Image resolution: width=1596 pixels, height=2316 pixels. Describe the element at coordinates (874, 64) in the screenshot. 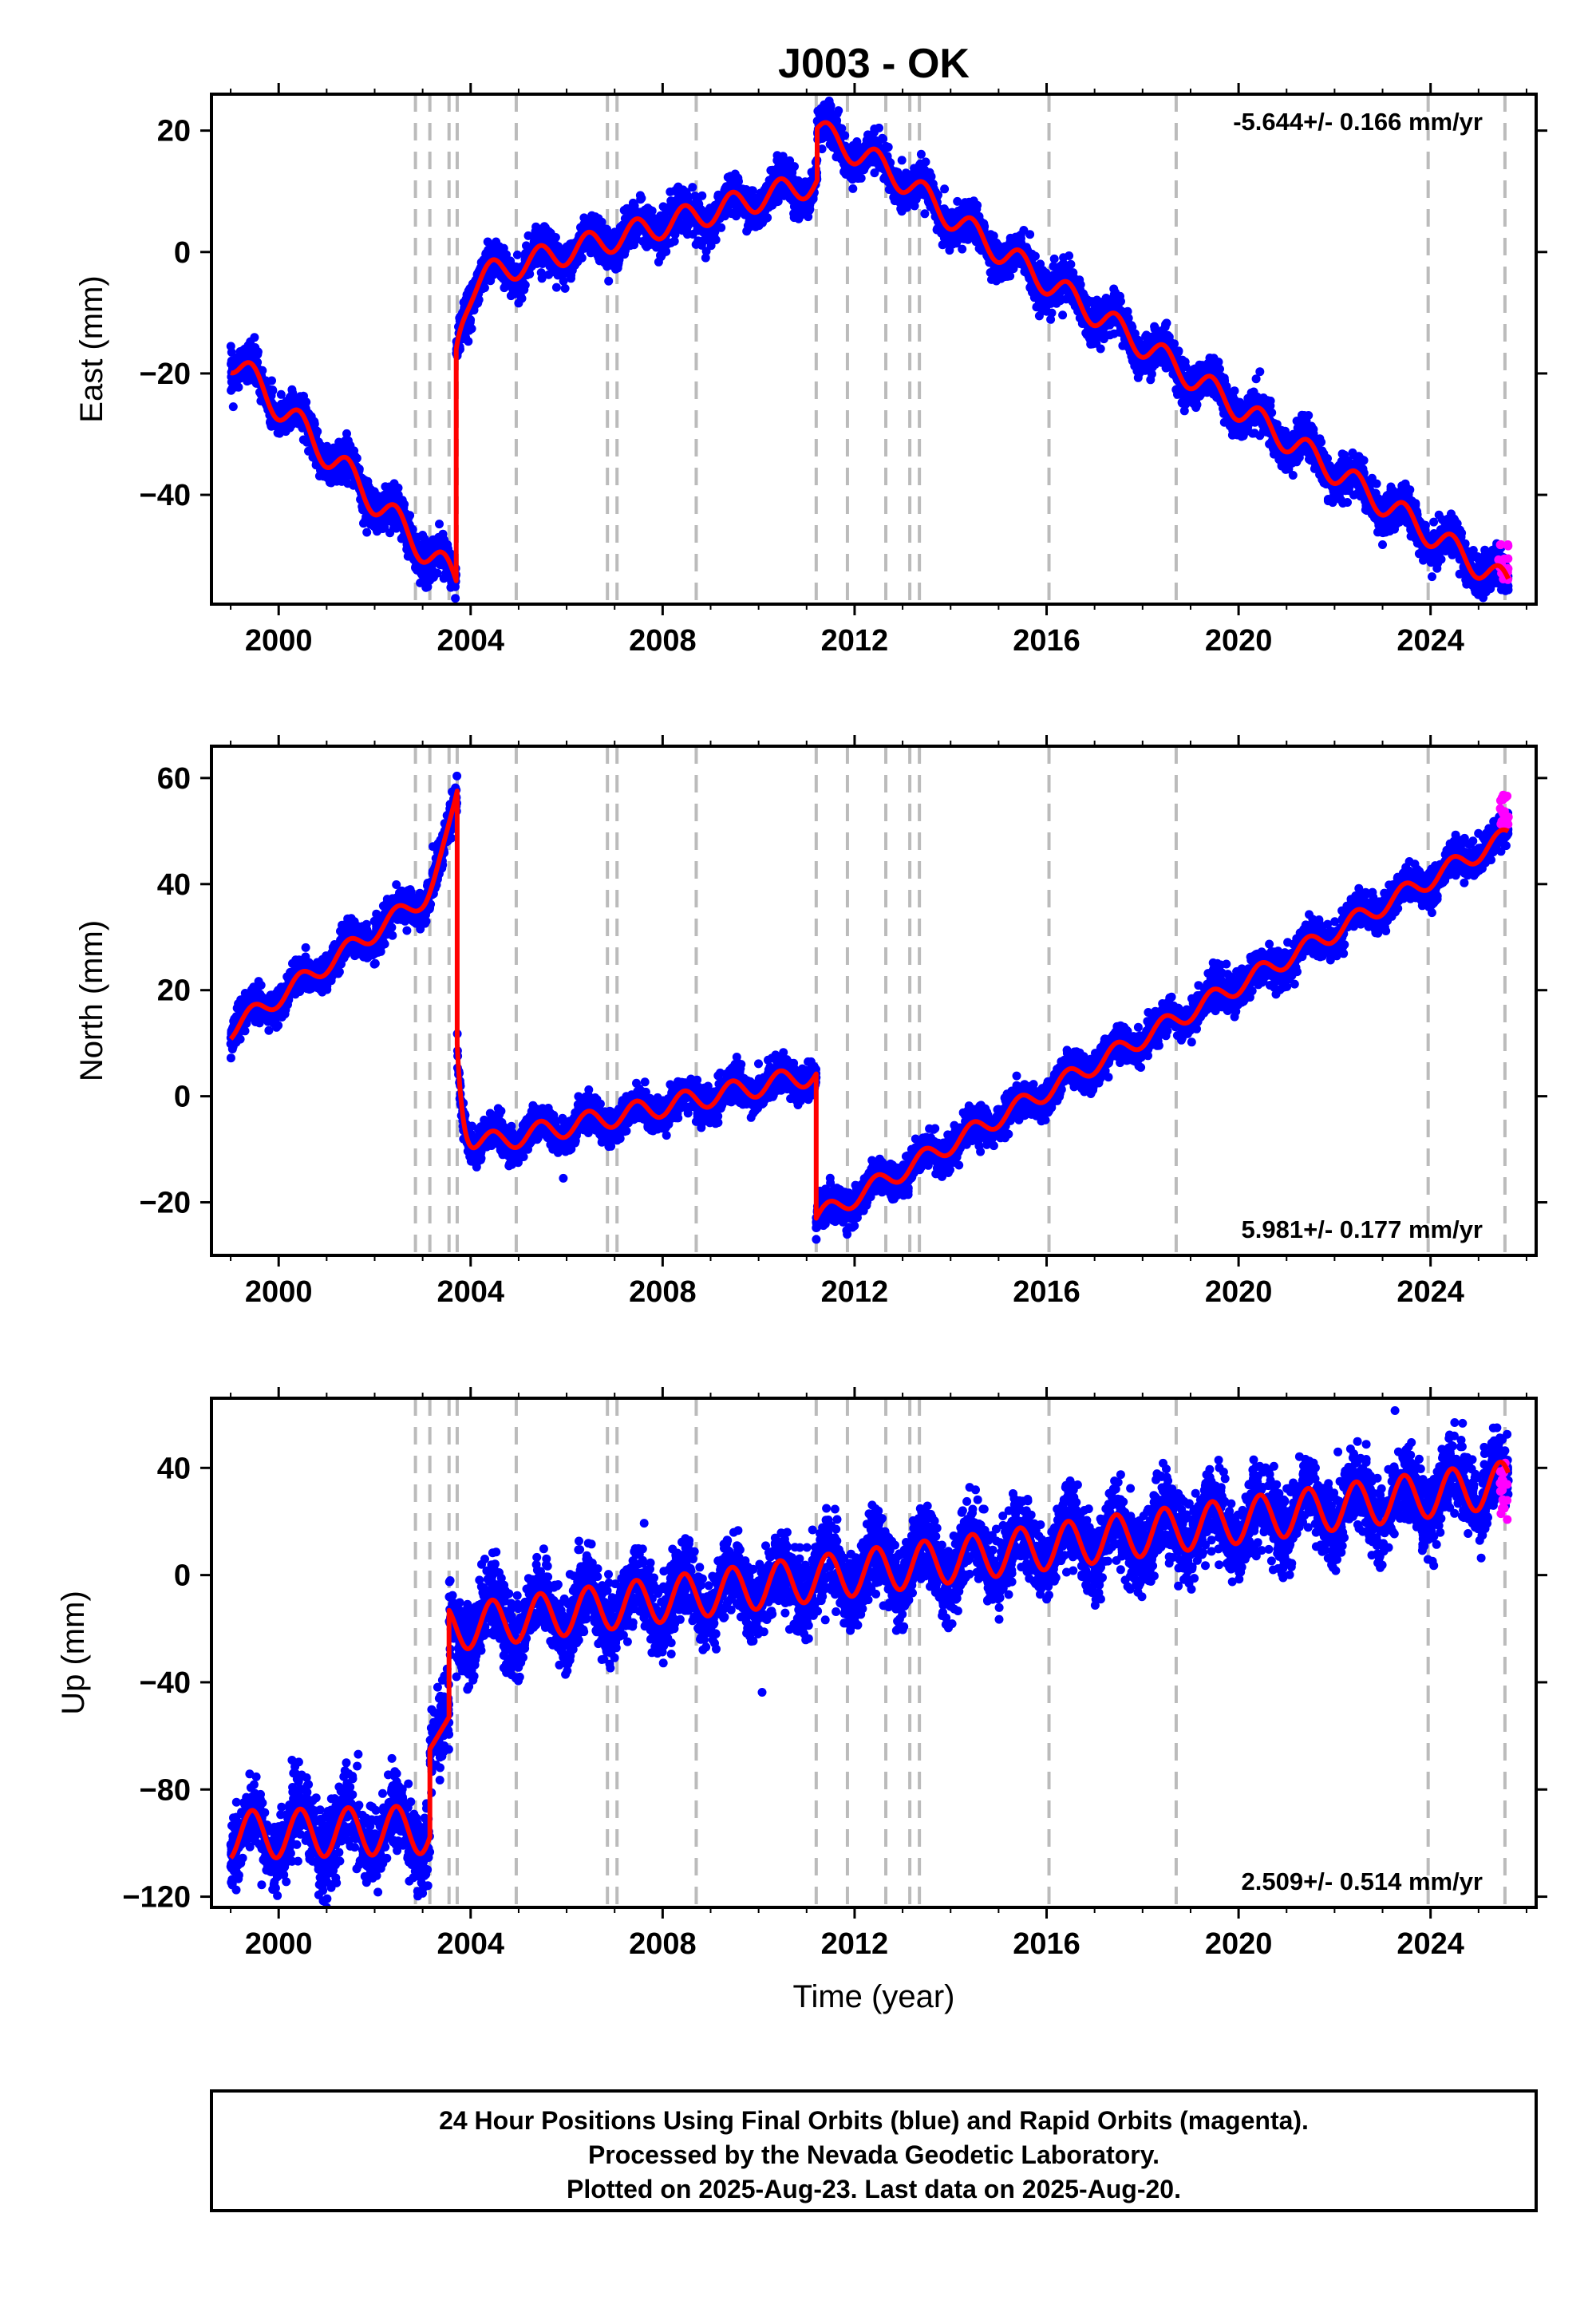

I see `chart-title: J003 - OK` at that location.